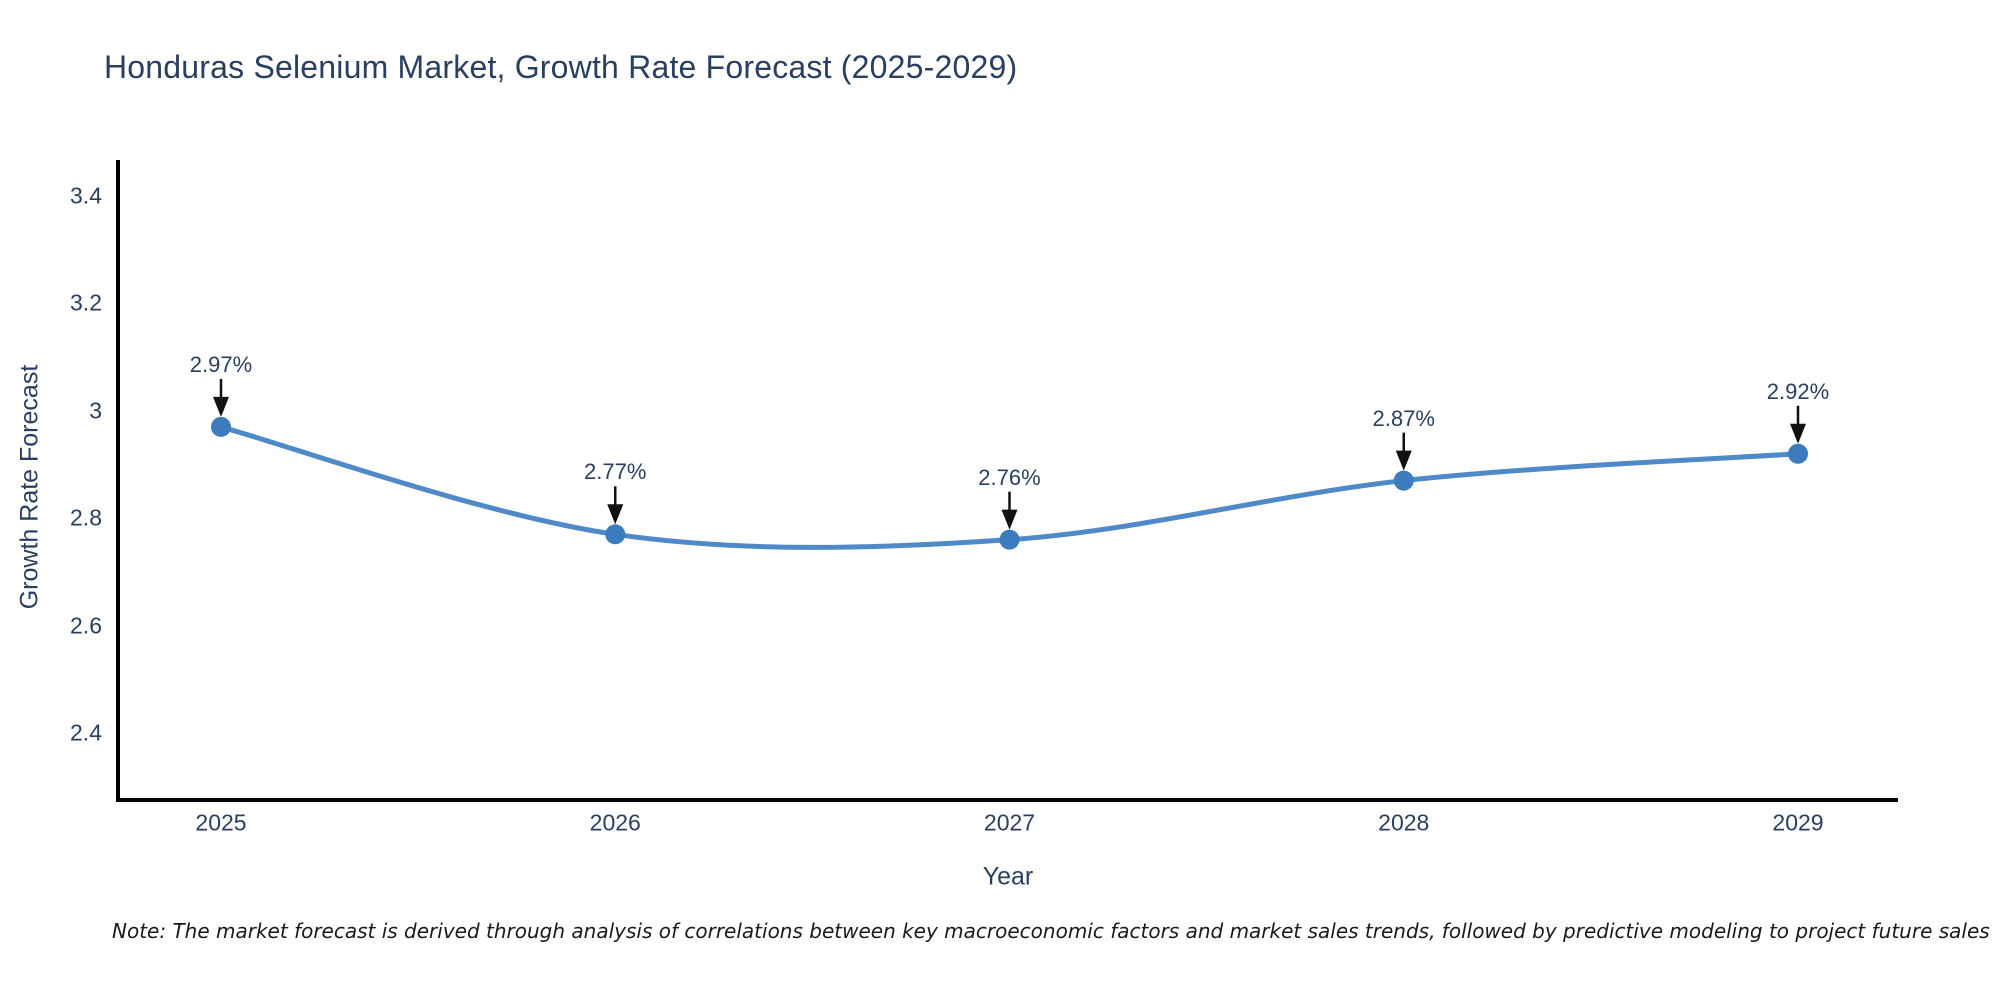  Describe the element at coordinates (1404, 822) in the screenshot. I see `x-tick-label: 2028` at that location.